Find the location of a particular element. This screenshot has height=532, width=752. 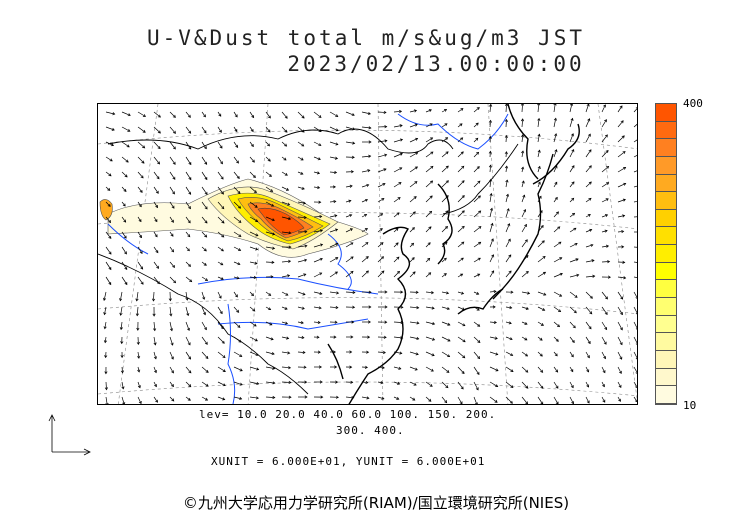

units-text: XUNIT = 6.000E+01, YUNIT = 6.000E+01 is located at coordinates (348, 461).